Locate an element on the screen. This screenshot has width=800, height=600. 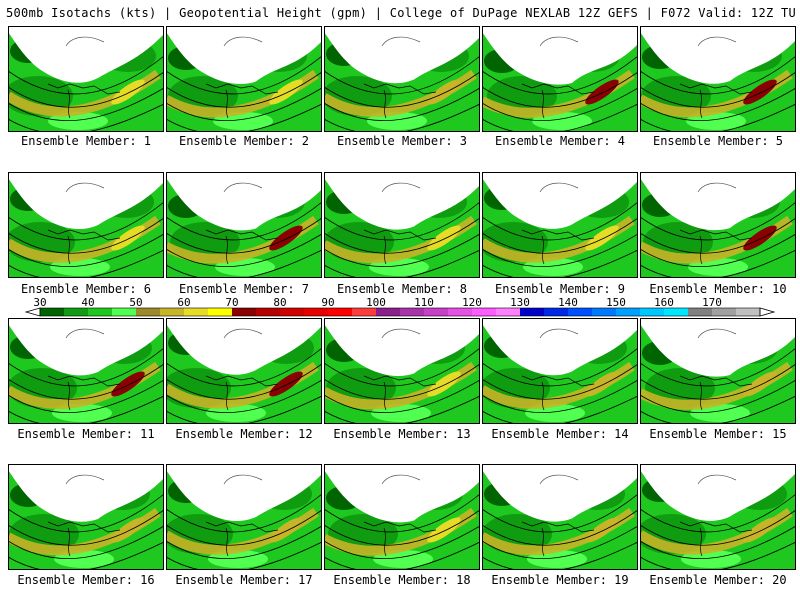
ensemble-member-label: Ensemble Member: 15 is located at coordinates (718, 434).